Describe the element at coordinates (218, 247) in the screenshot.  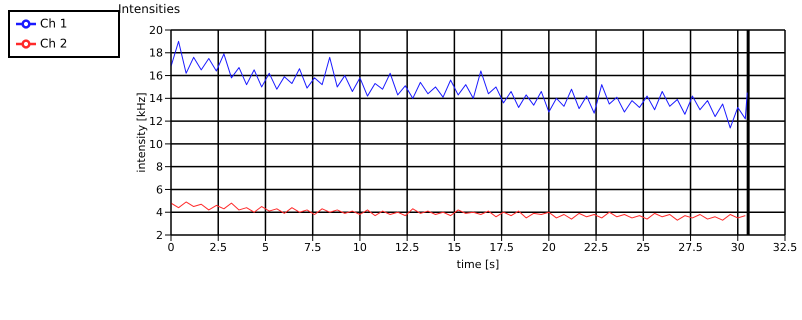
I see `x-tick-label: 2.5` at that location.